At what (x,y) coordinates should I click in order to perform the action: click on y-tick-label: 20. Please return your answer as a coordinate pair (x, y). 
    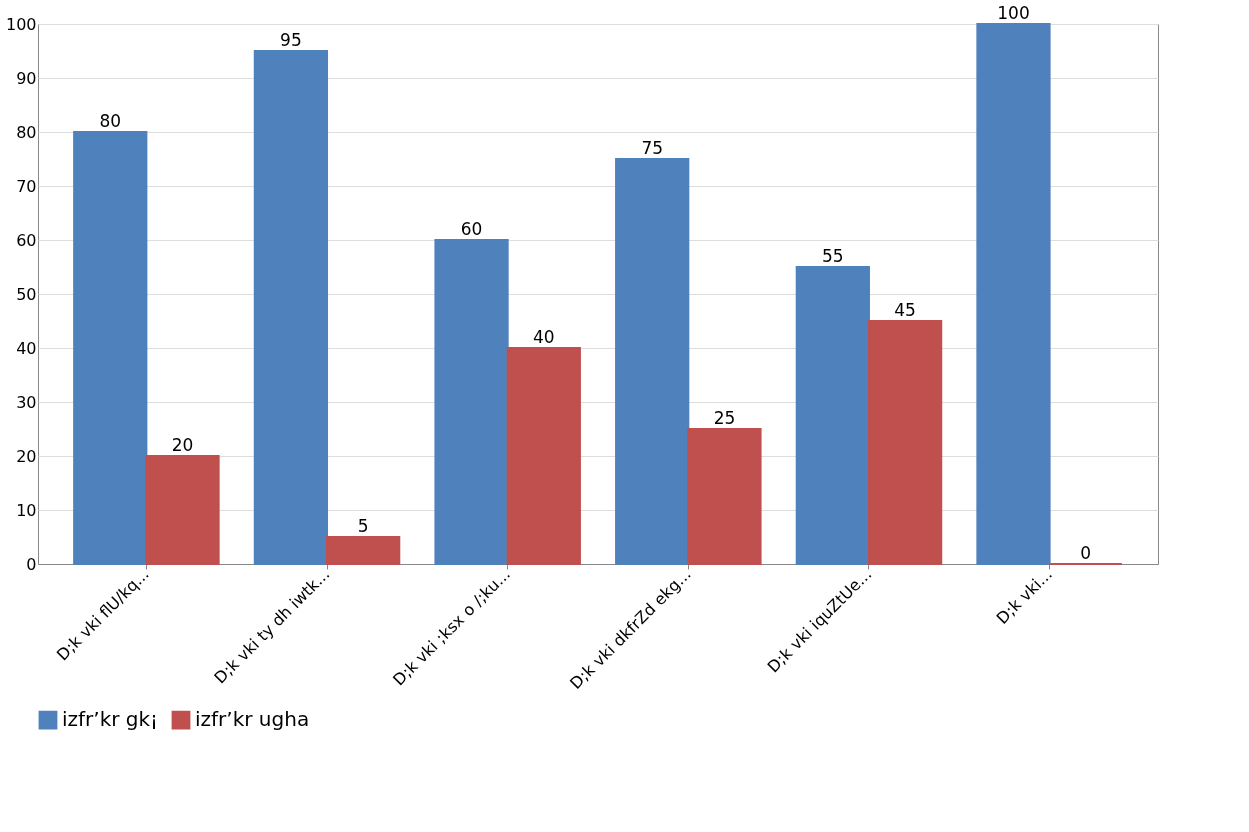
    Looking at the image, I should click on (26, 456).